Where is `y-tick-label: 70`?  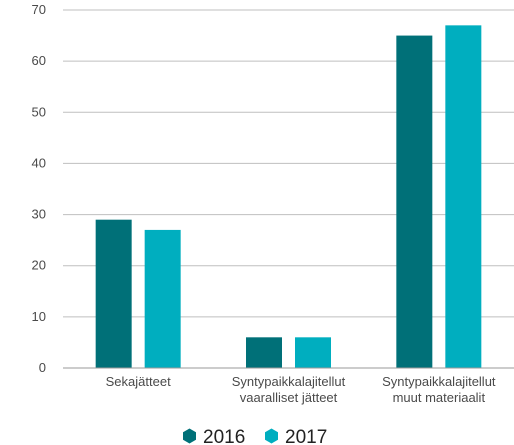
y-tick-label: 70 is located at coordinates (39, 9).